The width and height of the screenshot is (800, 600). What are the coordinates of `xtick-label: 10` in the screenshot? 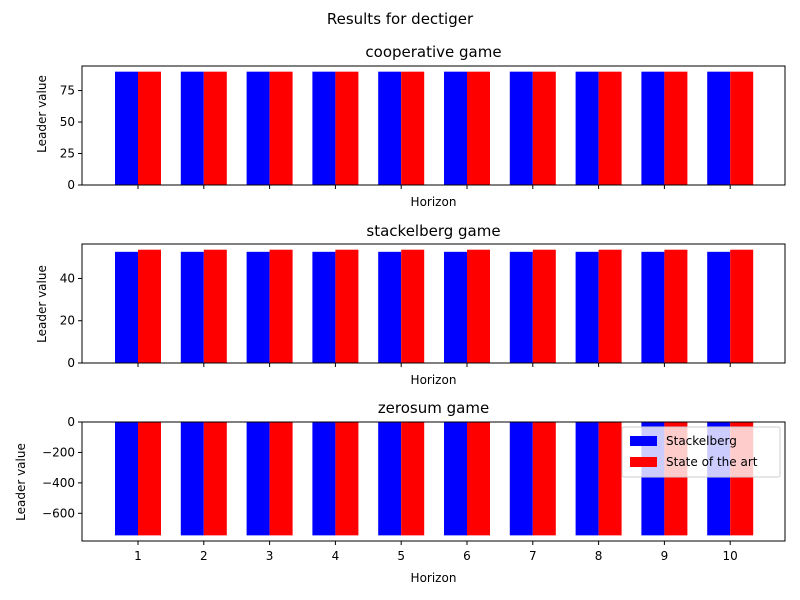 It's located at (730, 556).